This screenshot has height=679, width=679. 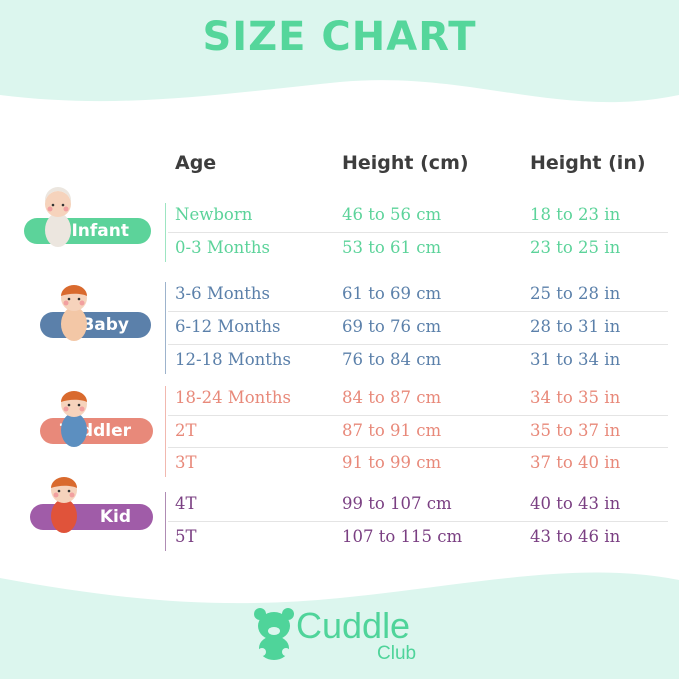 I want to click on cell-age: 6-12 Months, so click(x=228, y=326).